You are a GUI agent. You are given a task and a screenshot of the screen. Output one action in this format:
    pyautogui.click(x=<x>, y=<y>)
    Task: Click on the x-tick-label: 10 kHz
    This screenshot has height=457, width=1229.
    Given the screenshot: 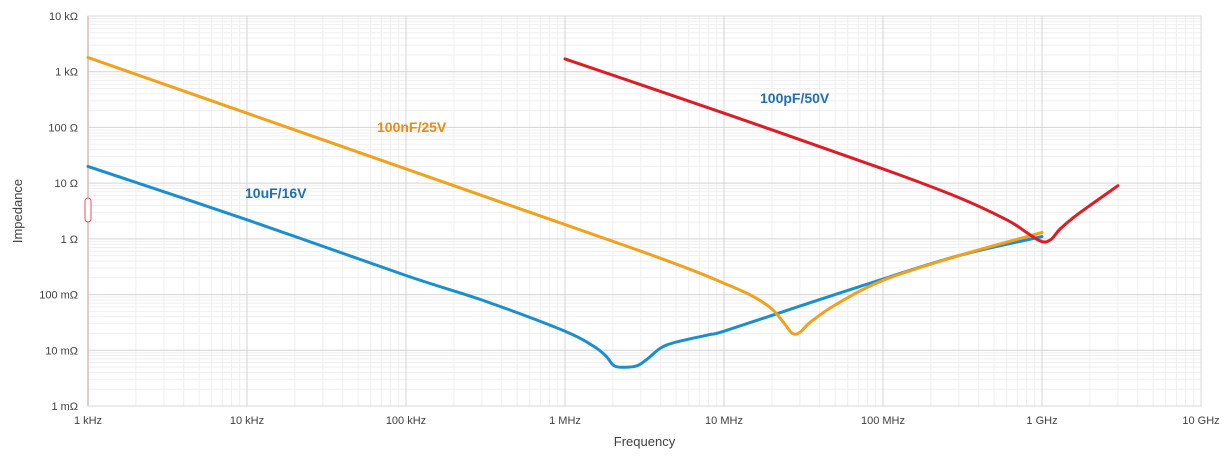 What is the action you would take?
    pyautogui.click(x=247, y=421)
    